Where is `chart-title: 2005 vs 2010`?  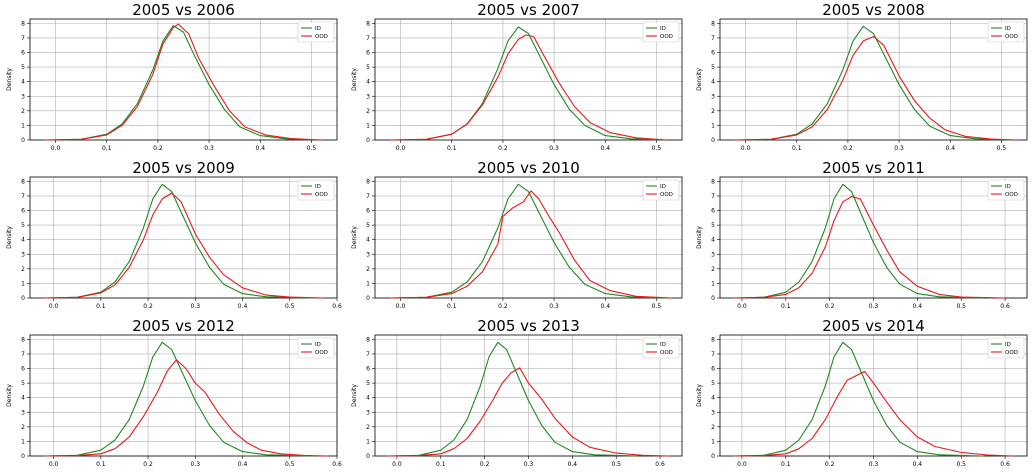
chart-title: 2005 vs 2010 is located at coordinates (528, 168).